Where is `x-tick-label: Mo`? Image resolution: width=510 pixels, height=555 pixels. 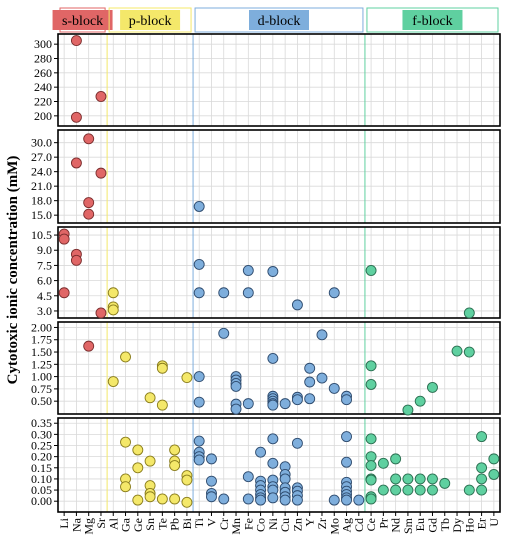 x-tick-label: Mo is located at coordinates (334, 526).